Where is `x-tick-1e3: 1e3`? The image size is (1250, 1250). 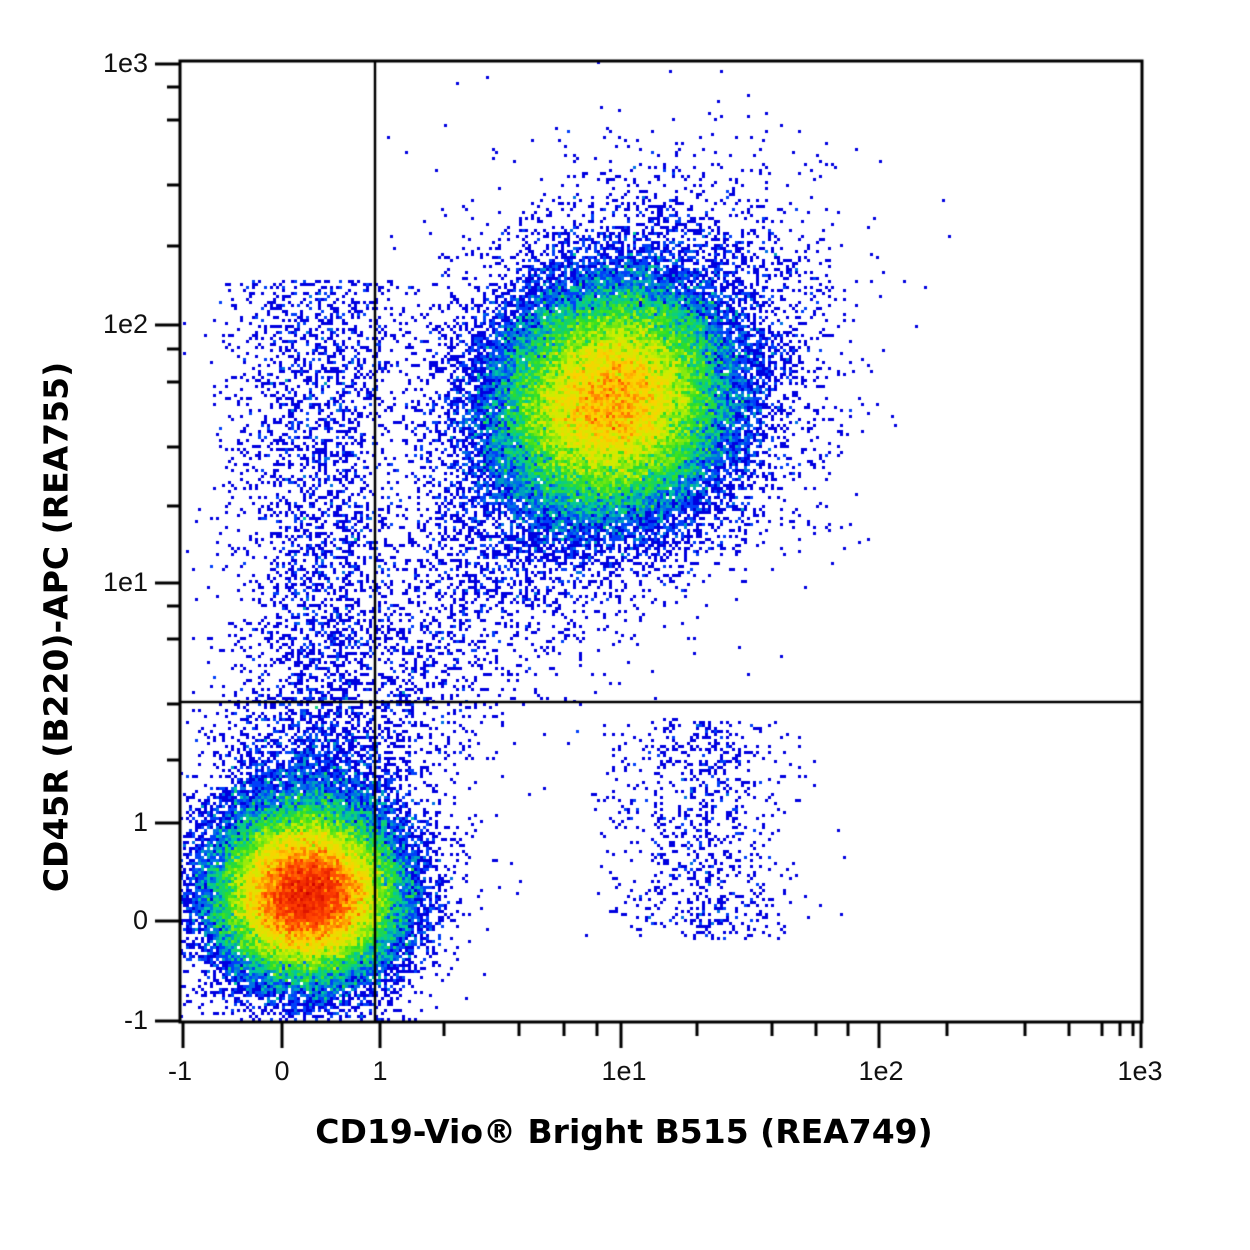 x-tick-1e3: 1e3 is located at coordinates (1140, 1071).